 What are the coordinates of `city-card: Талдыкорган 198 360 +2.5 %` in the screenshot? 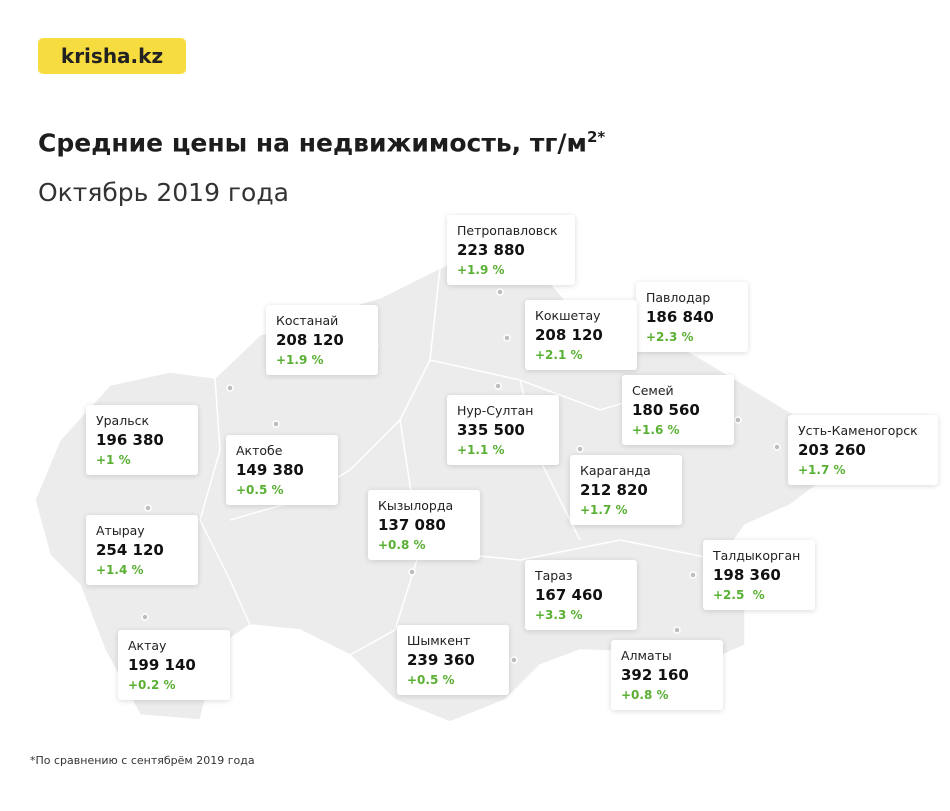 It's located at (759, 575).